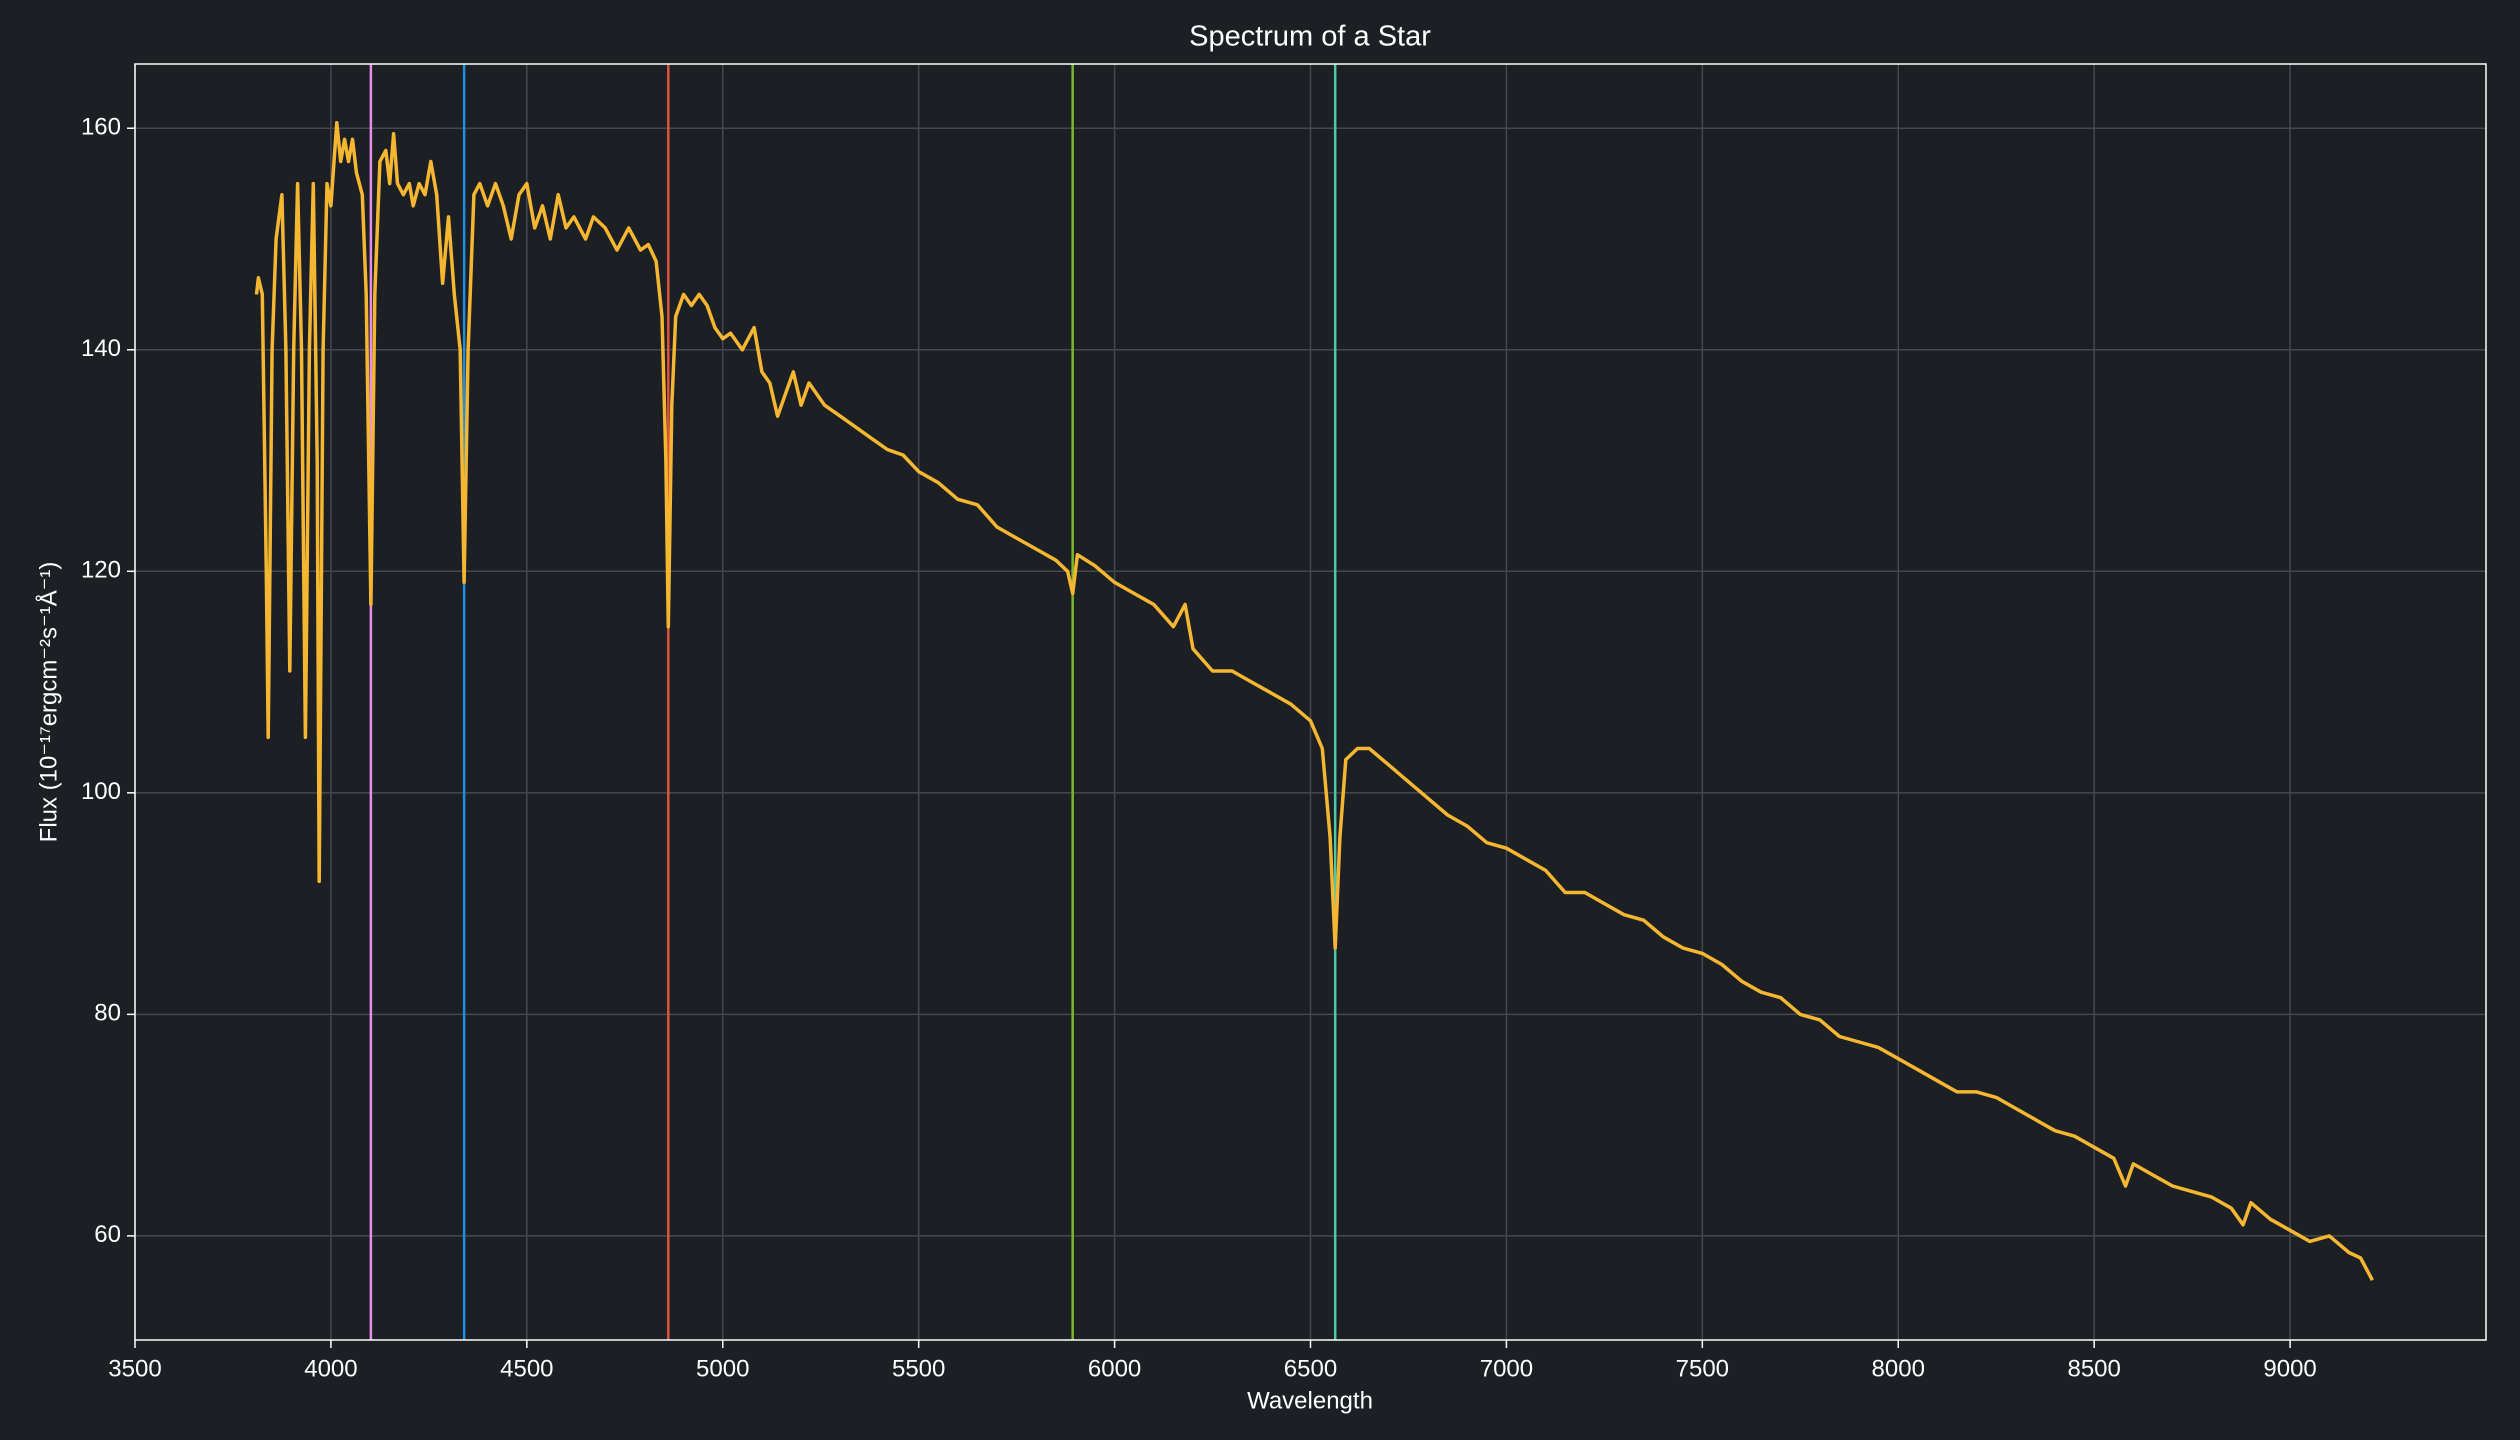 Image resolution: width=2520 pixels, height=1440 pixels. Describe the element at coordinates (1702, 1368) in the screenshot. I see `x-tick-label: 7500` at that location.